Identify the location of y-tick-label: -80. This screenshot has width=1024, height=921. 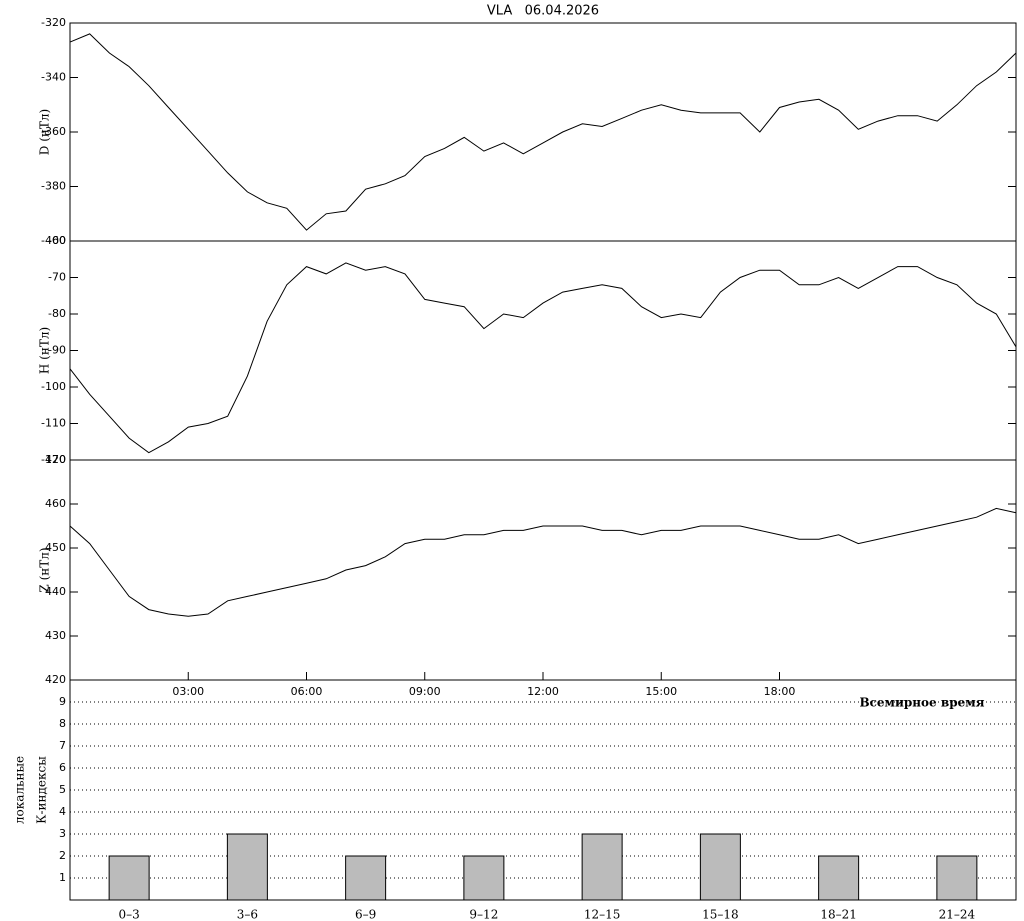
(57, 313).